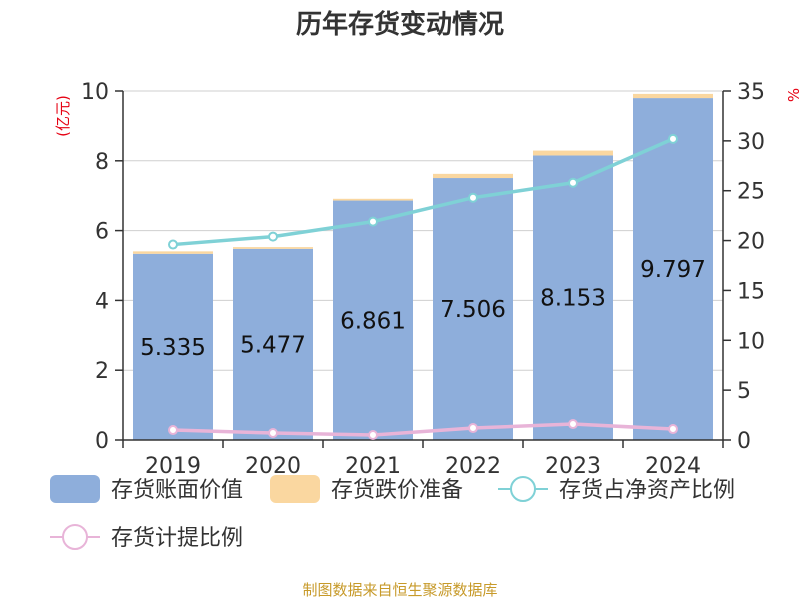  Describe the element at coordinates (473, 466) in the screenshot. I see `x-axis-tick-label: 2022` at that location.